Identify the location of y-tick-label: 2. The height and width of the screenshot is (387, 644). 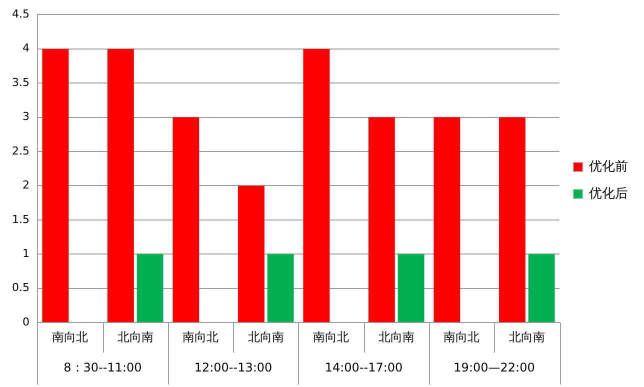
(26, 185).